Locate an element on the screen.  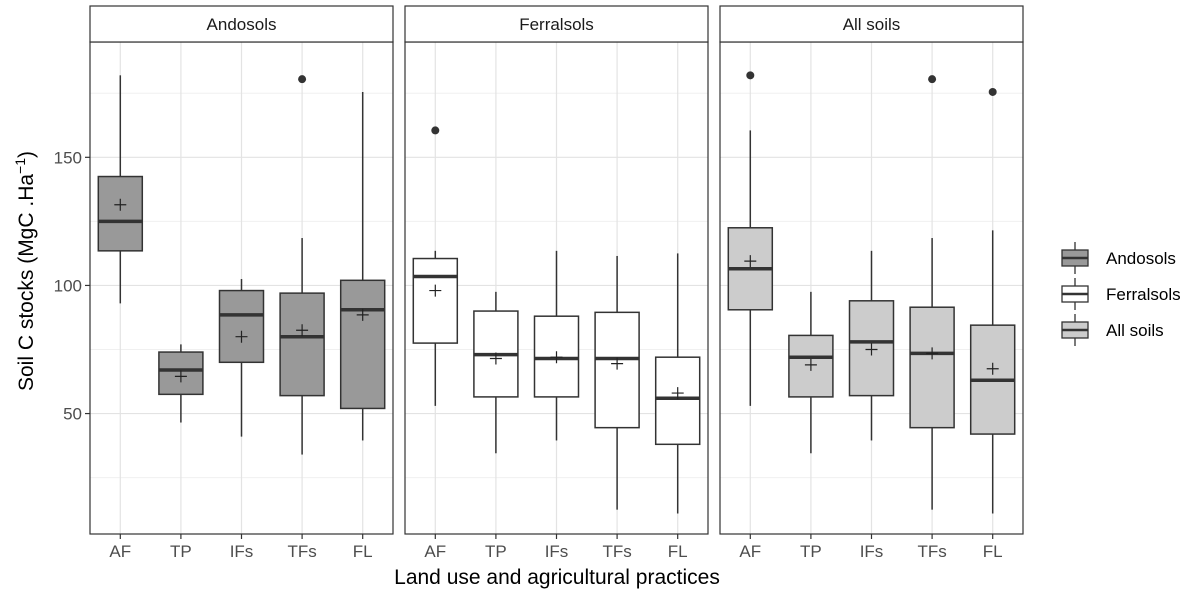
legend-label: All soils is located at coordinates (1135, 330).